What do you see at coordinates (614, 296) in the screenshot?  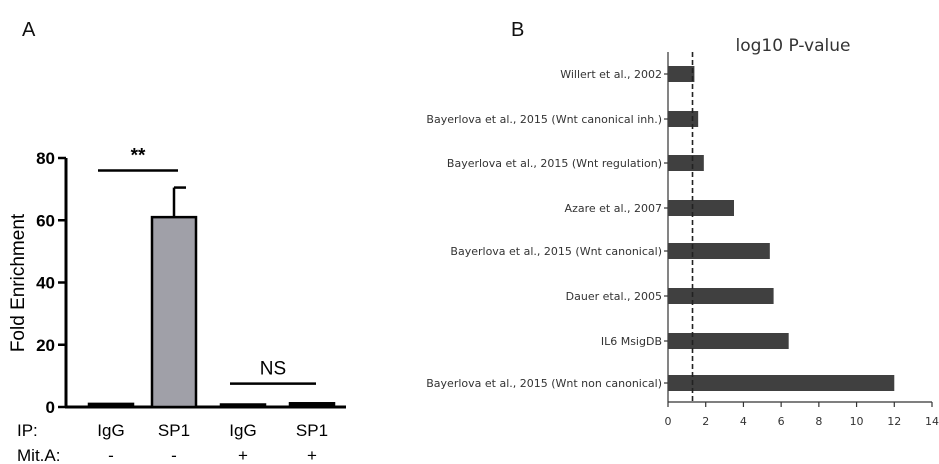 I see `category-label: Dauer etal., 2005` at bounding box center [614, 296].